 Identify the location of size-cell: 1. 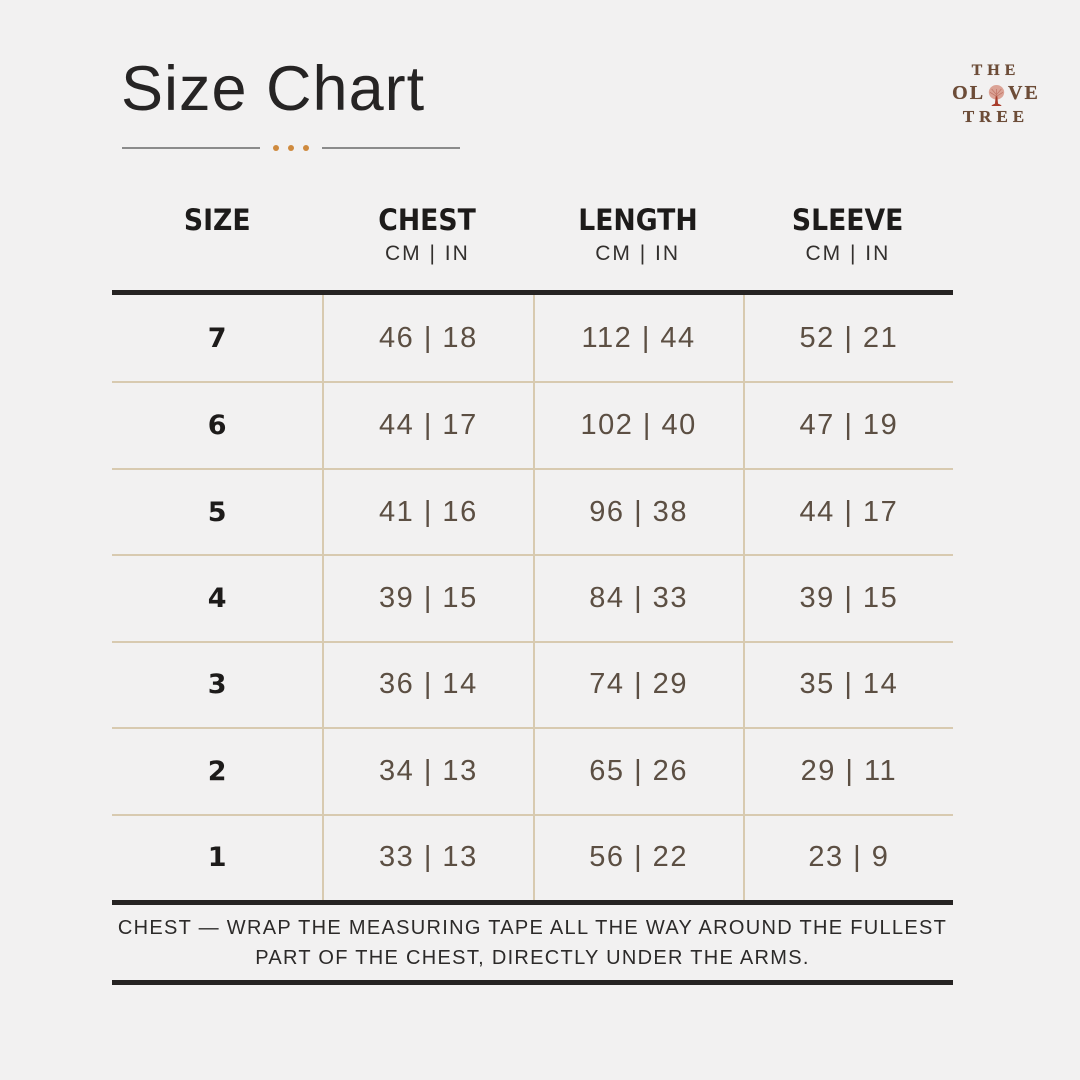
(217, 856).